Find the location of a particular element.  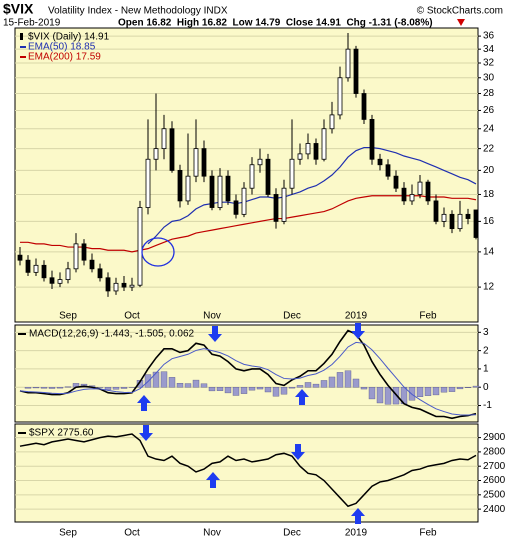

y-tick-label: 28 is located at coordinates (489, 93).